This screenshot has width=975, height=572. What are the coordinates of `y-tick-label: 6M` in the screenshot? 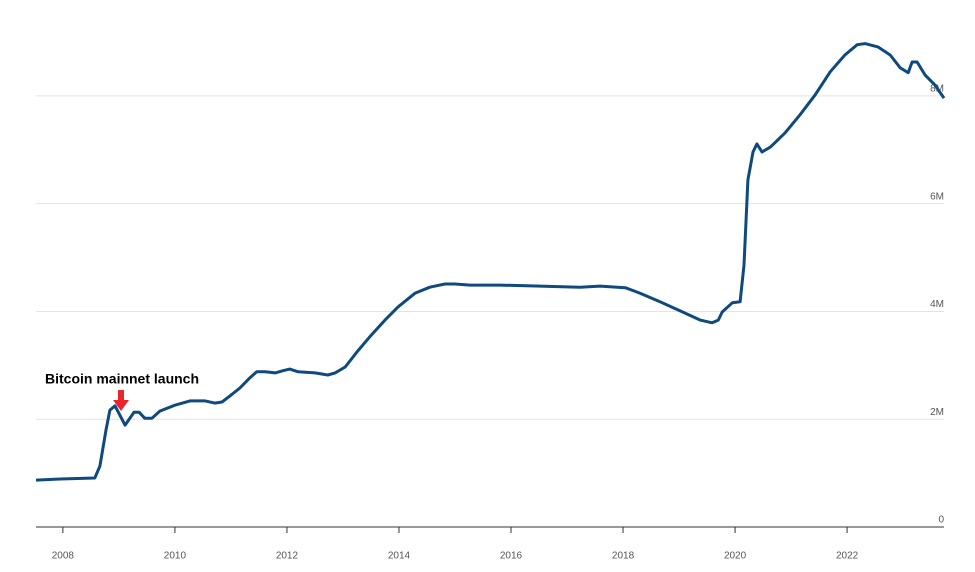 It's located at (937, 196).